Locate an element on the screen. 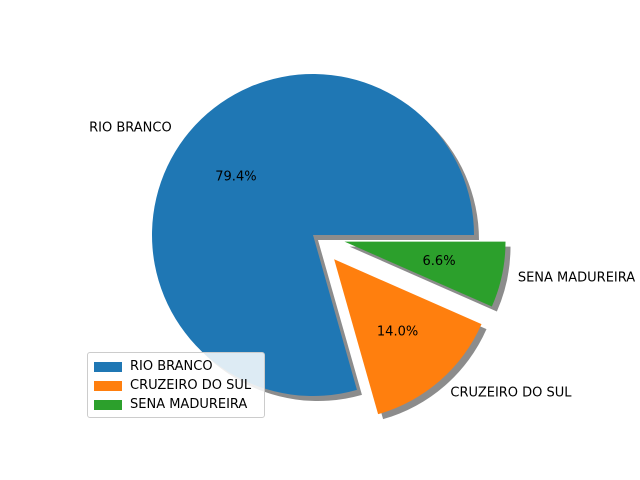 The width and height of the screenshot is (640, 480). legend-label: RIO BRANCO is located at coordinates (171, 366).